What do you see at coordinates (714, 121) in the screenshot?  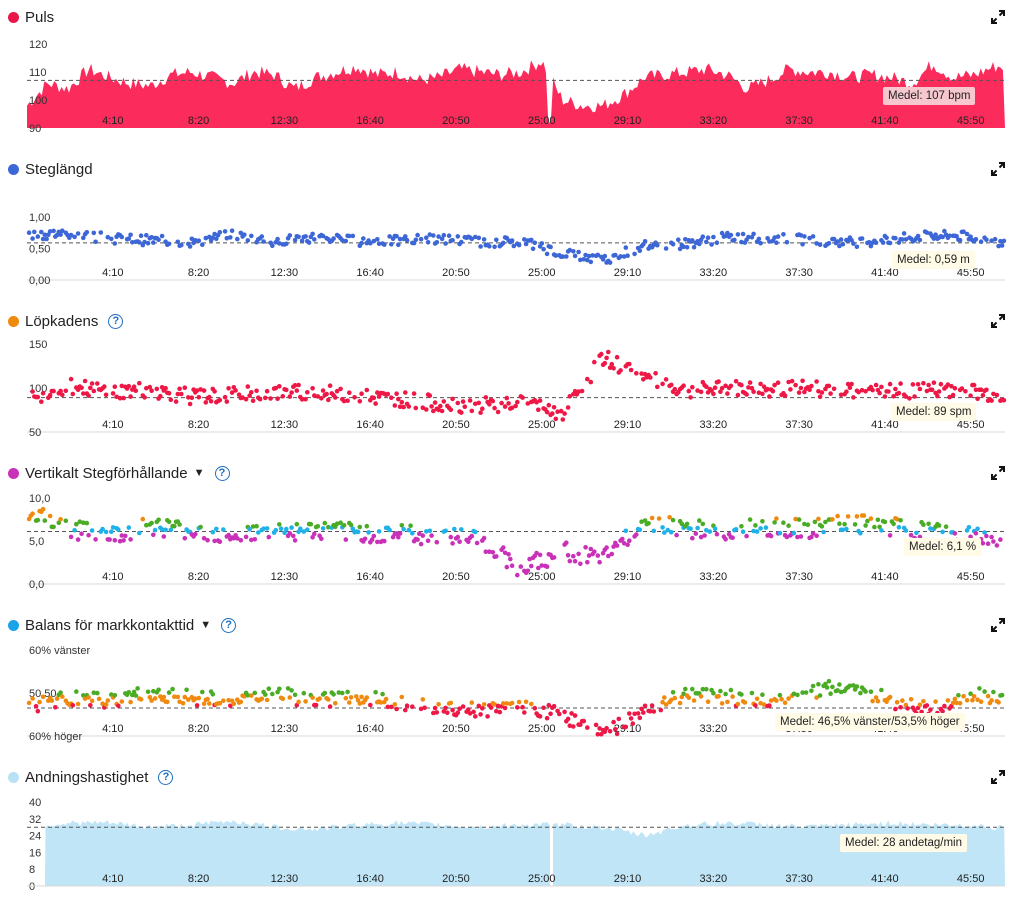 I see `x-tick-label: 33:20` at bounding box center [714, 121].